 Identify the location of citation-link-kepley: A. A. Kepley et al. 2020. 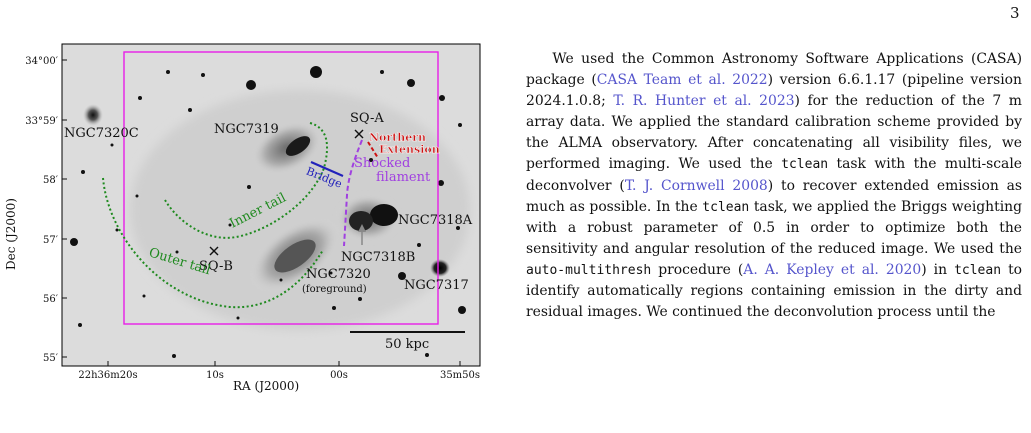
(832, 269).